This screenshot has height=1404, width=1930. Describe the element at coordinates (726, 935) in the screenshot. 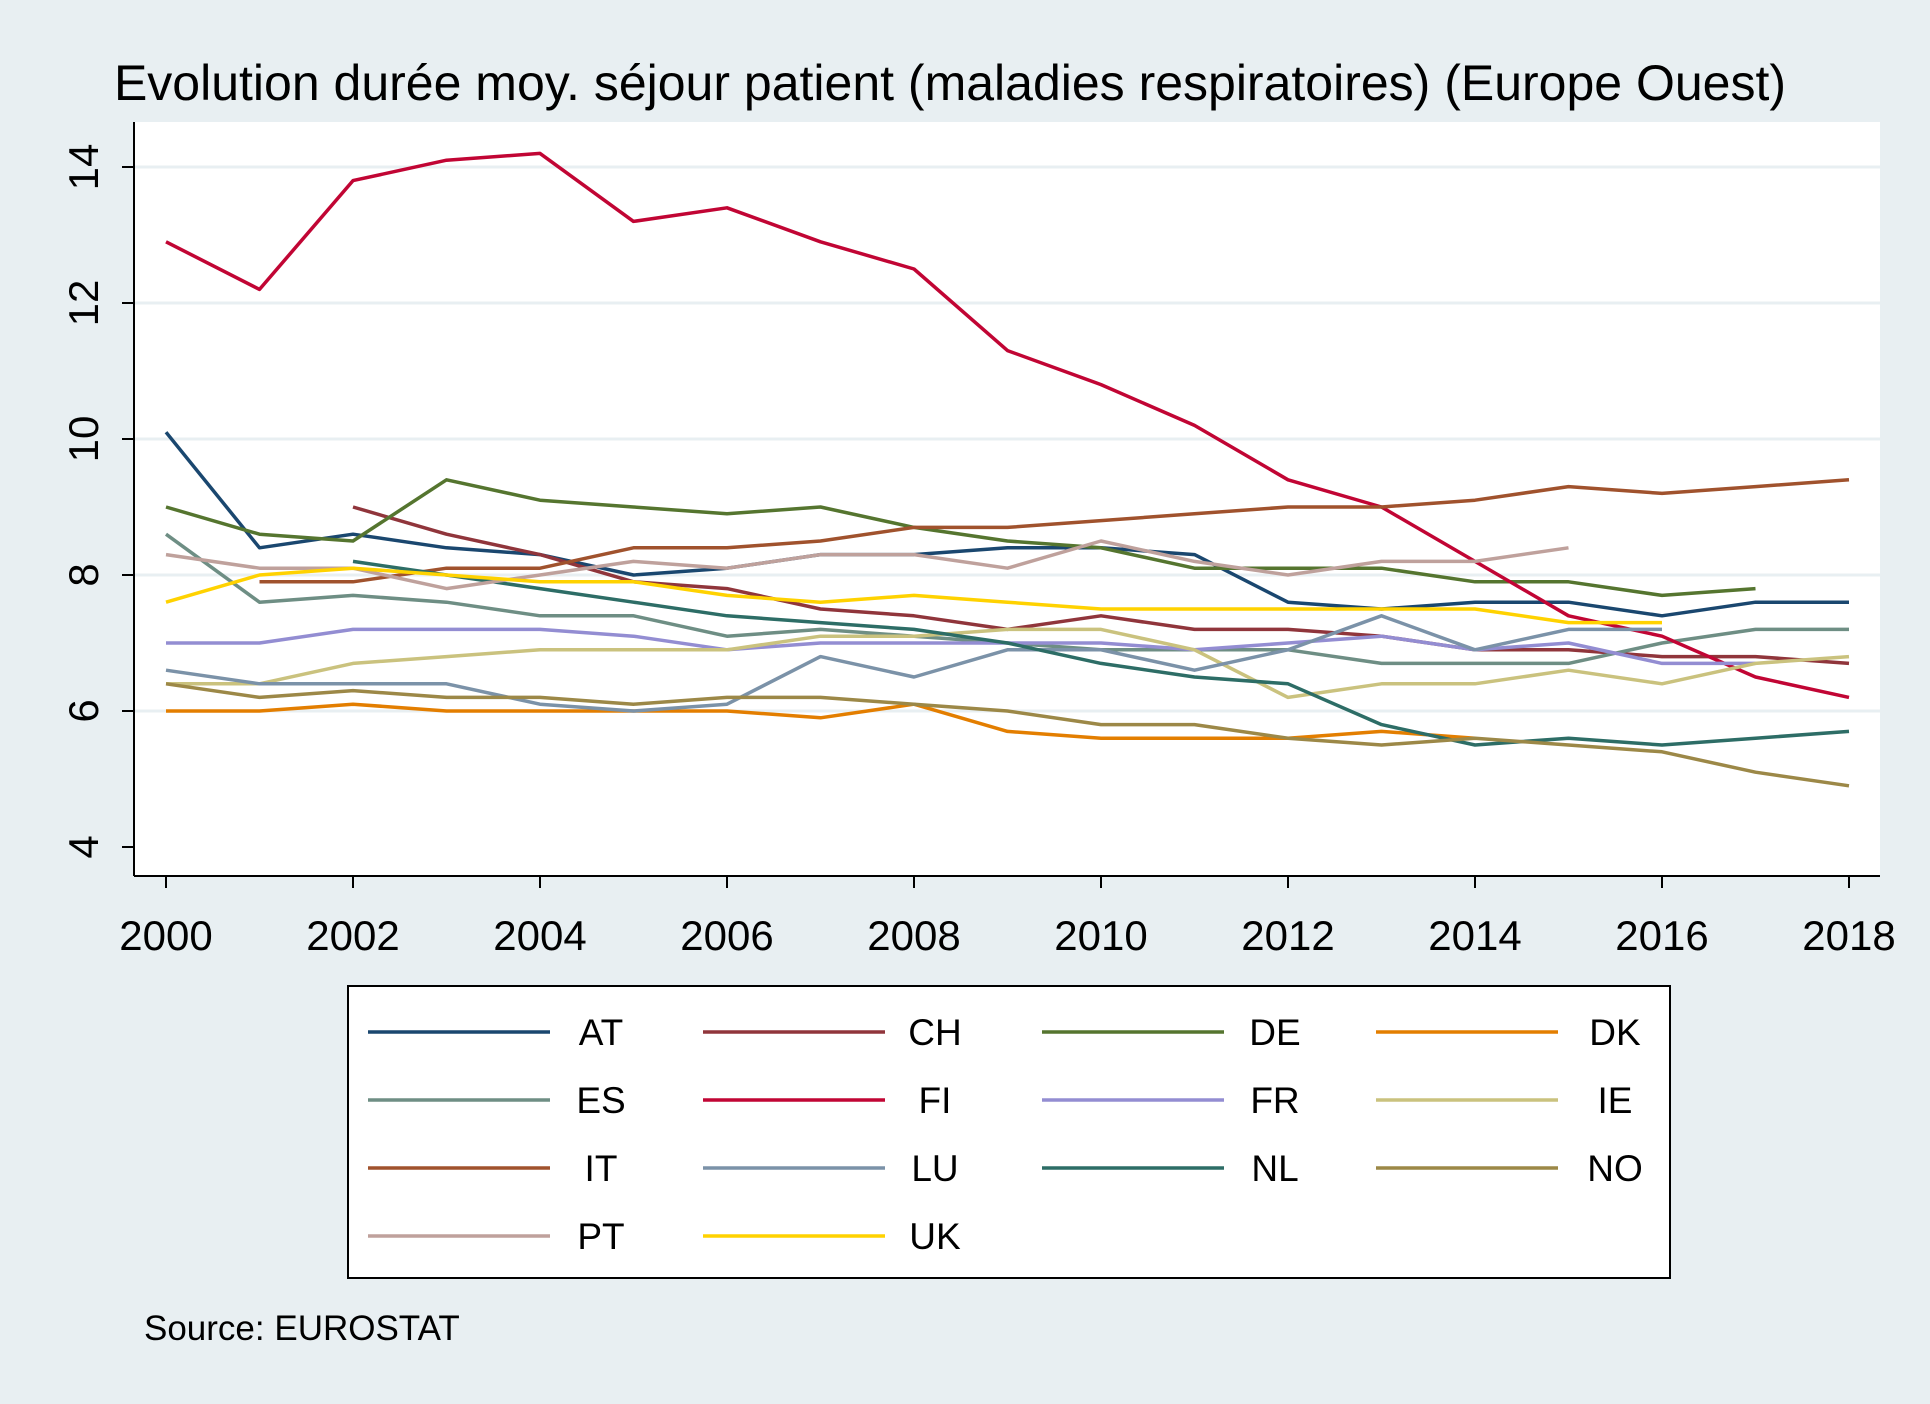

I see `x-tick-label: 2006` at that location.